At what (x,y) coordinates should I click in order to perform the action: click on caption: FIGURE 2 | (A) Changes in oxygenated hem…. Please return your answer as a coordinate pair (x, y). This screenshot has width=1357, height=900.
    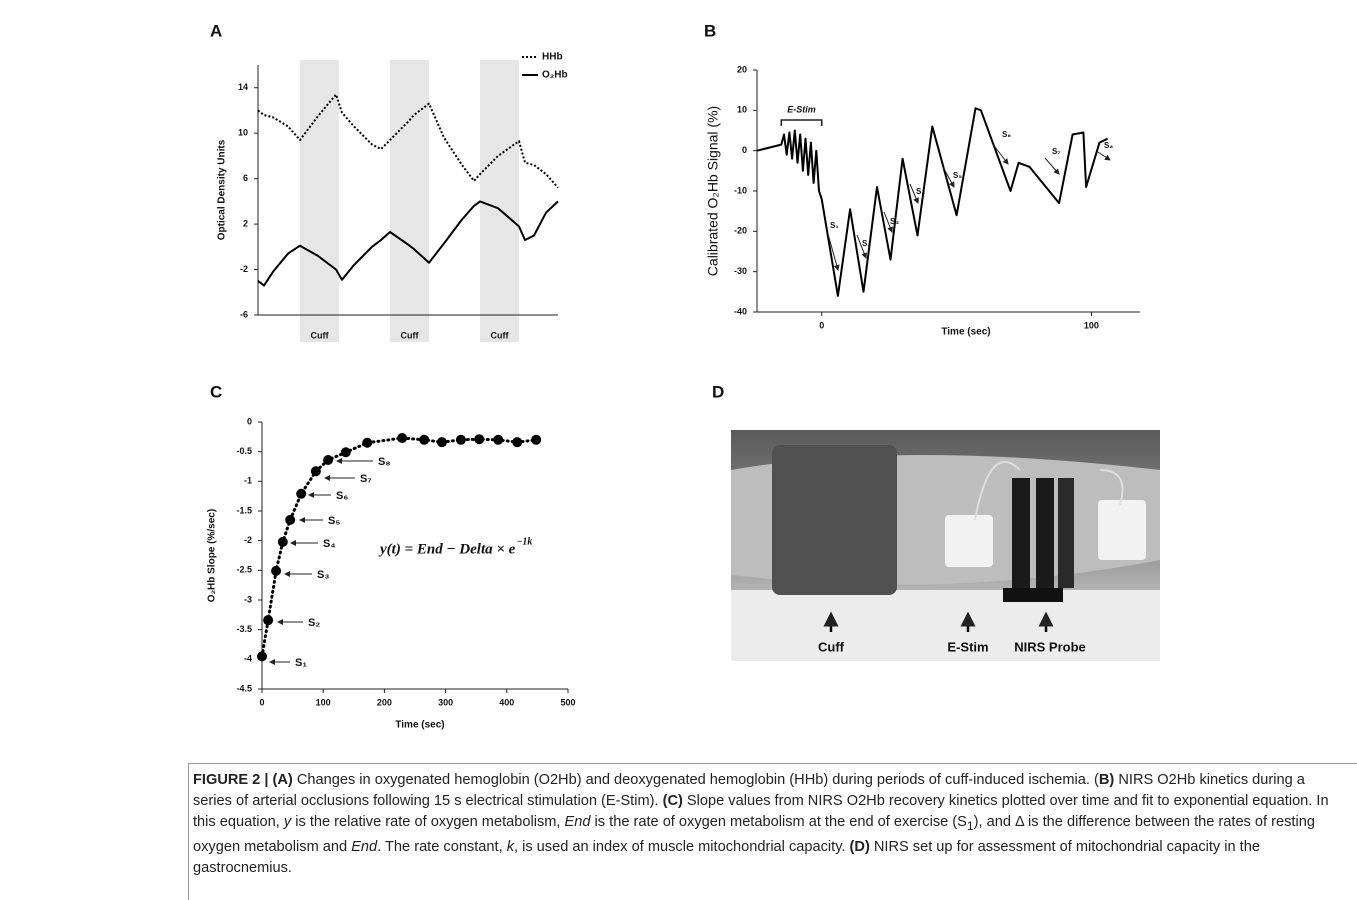
    Looking at the image, I should click on (768, 824).